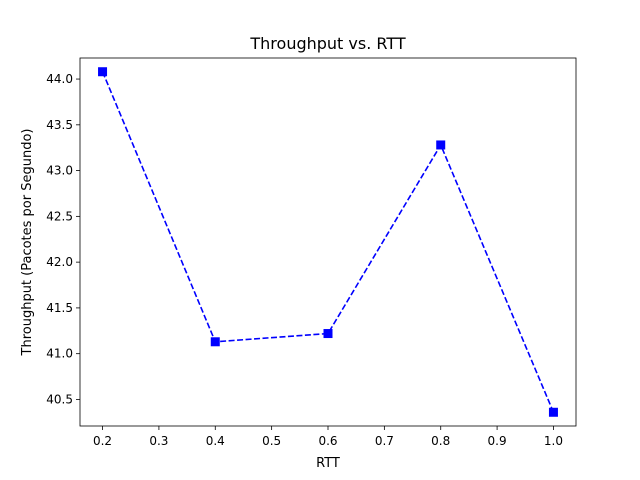  What do you see at coordinates (215, 441) in the screenshot?
I see `x-tick-label: 0.4` at bounding box center [215, 441].